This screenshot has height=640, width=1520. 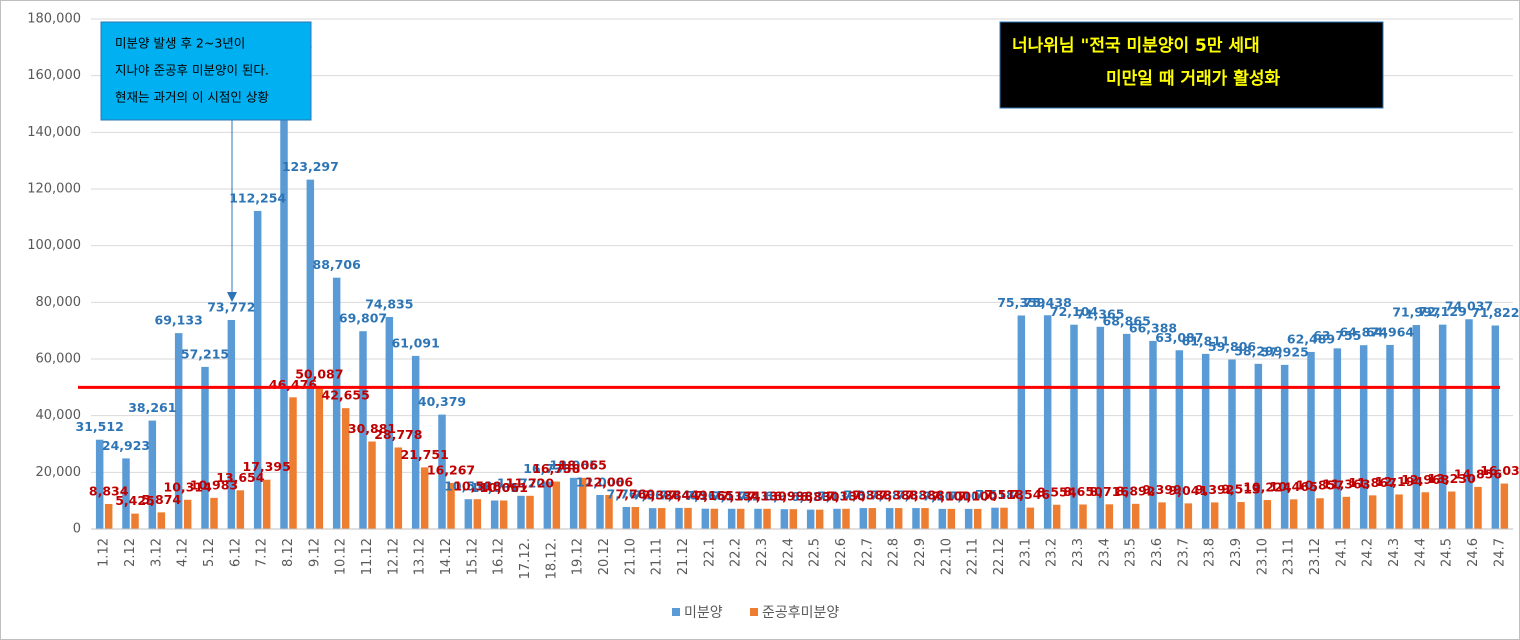 I want to click on data-label: 9,392, so click(x=1215, y=489).